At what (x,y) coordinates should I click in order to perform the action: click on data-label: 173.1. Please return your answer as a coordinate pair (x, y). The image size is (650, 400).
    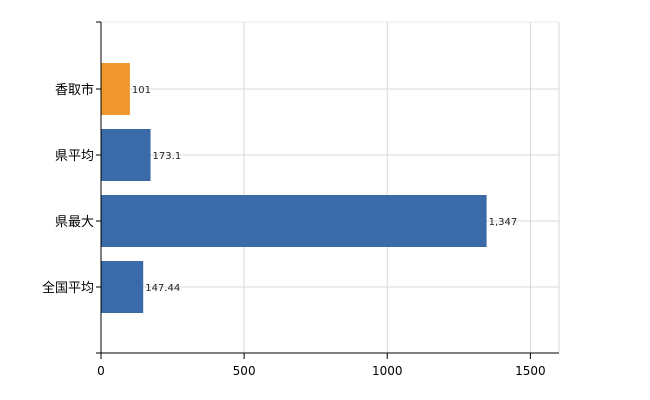
    Looking at the image, I should click on (167, 156).